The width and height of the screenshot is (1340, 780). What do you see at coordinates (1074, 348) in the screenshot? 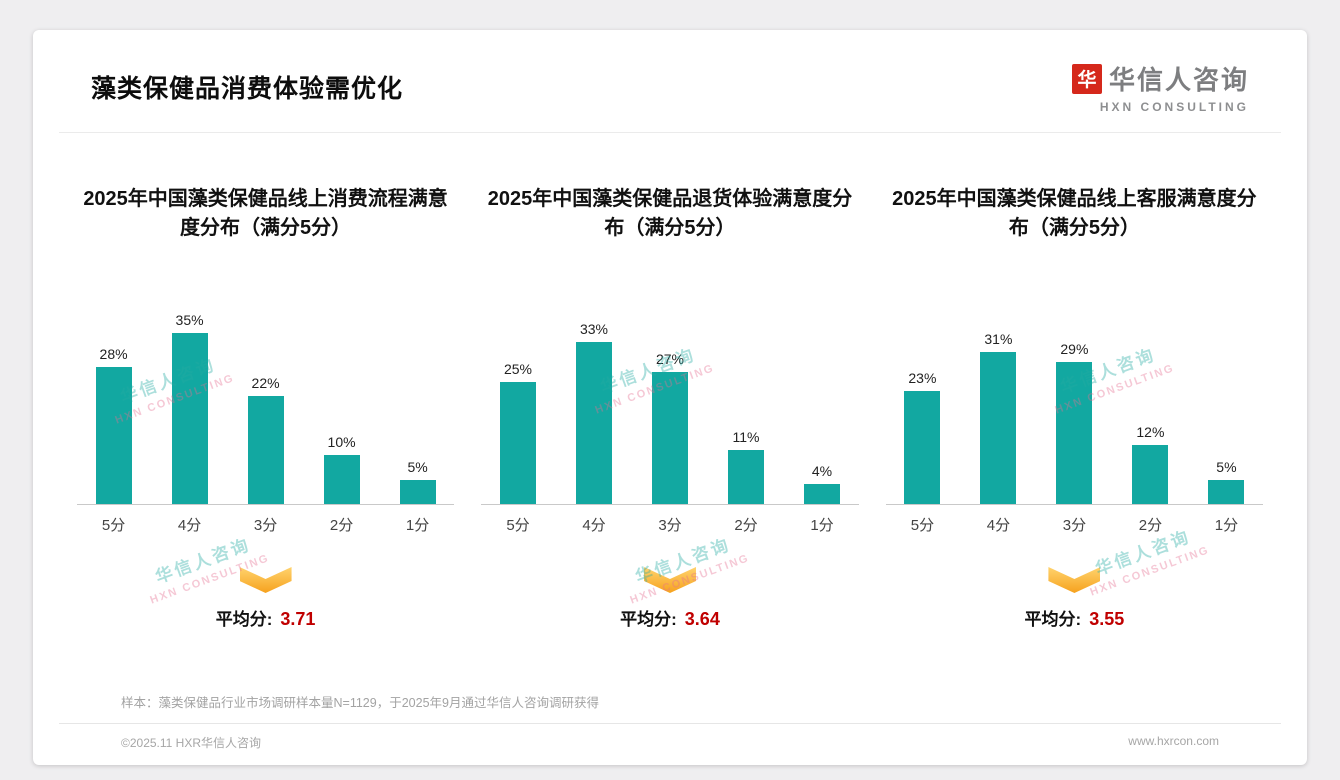
I see `bar-value-label: 29%` at bounding box center [1074, 348].